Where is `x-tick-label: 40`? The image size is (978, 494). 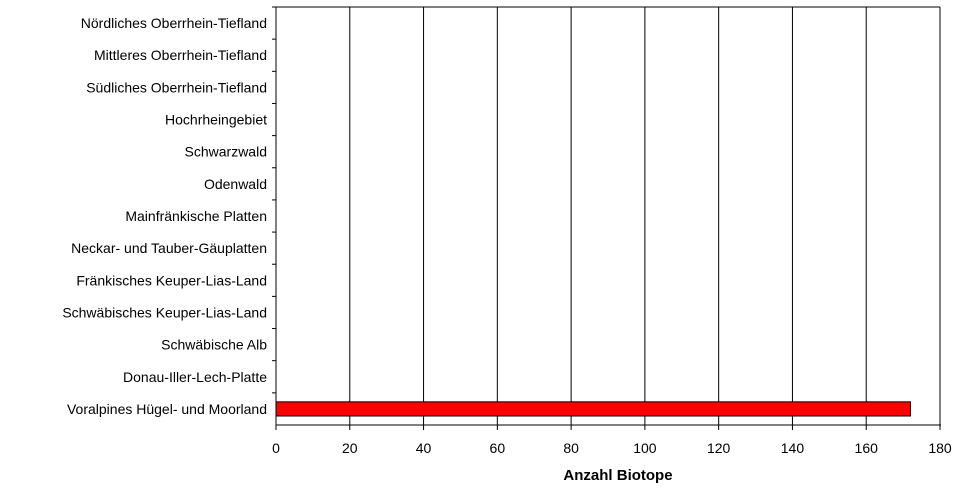 x-tick-label: 40 is located at coordinates (424, 448).